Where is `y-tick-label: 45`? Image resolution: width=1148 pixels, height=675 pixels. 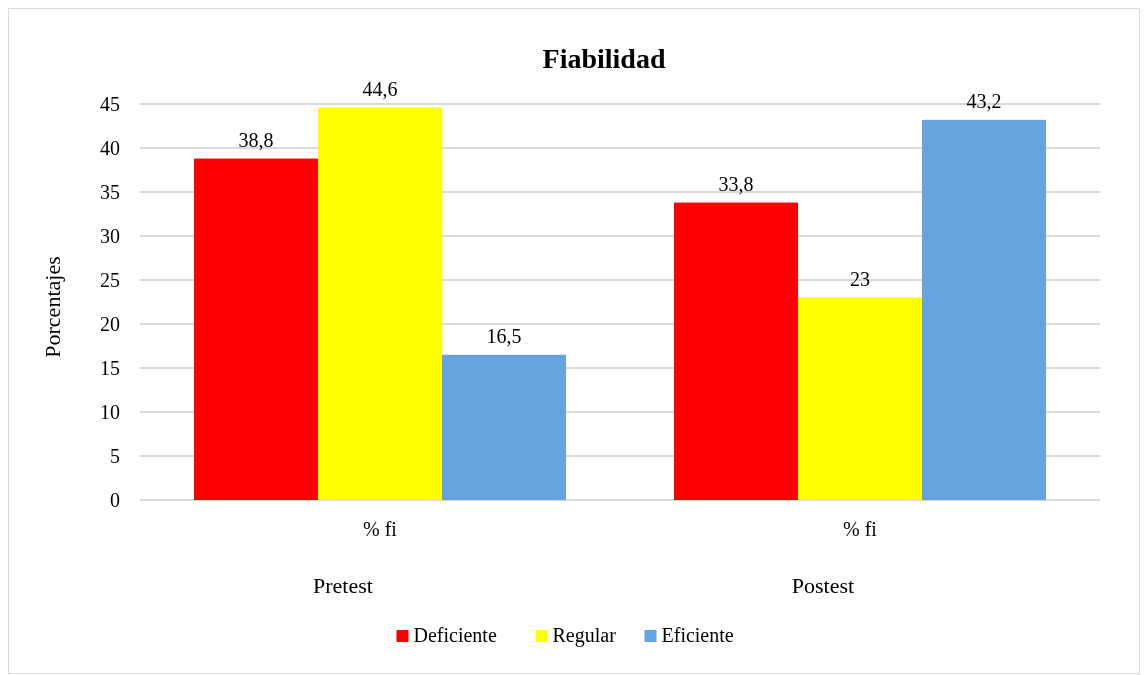 y-tick-label: 45 is located at coordinates (110, 104).